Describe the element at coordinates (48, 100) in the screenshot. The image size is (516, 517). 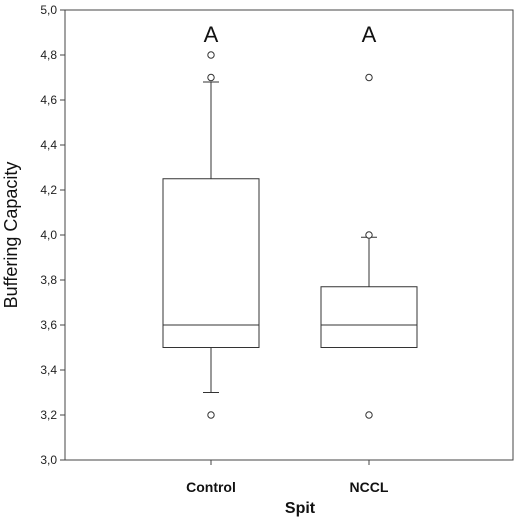
I see `y-tick-label: 4,6` at that location.